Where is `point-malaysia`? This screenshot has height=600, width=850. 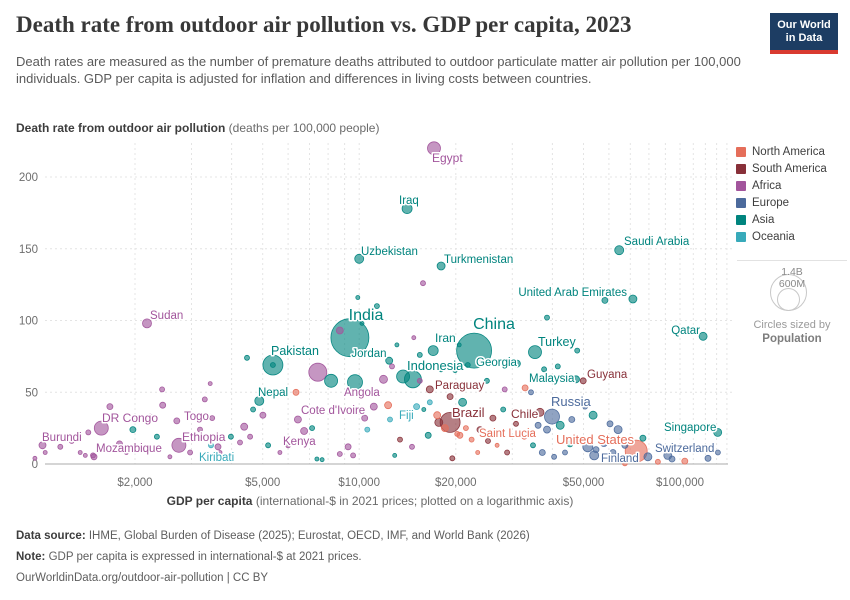
point-malaysia is located at coordinates (576, 379).